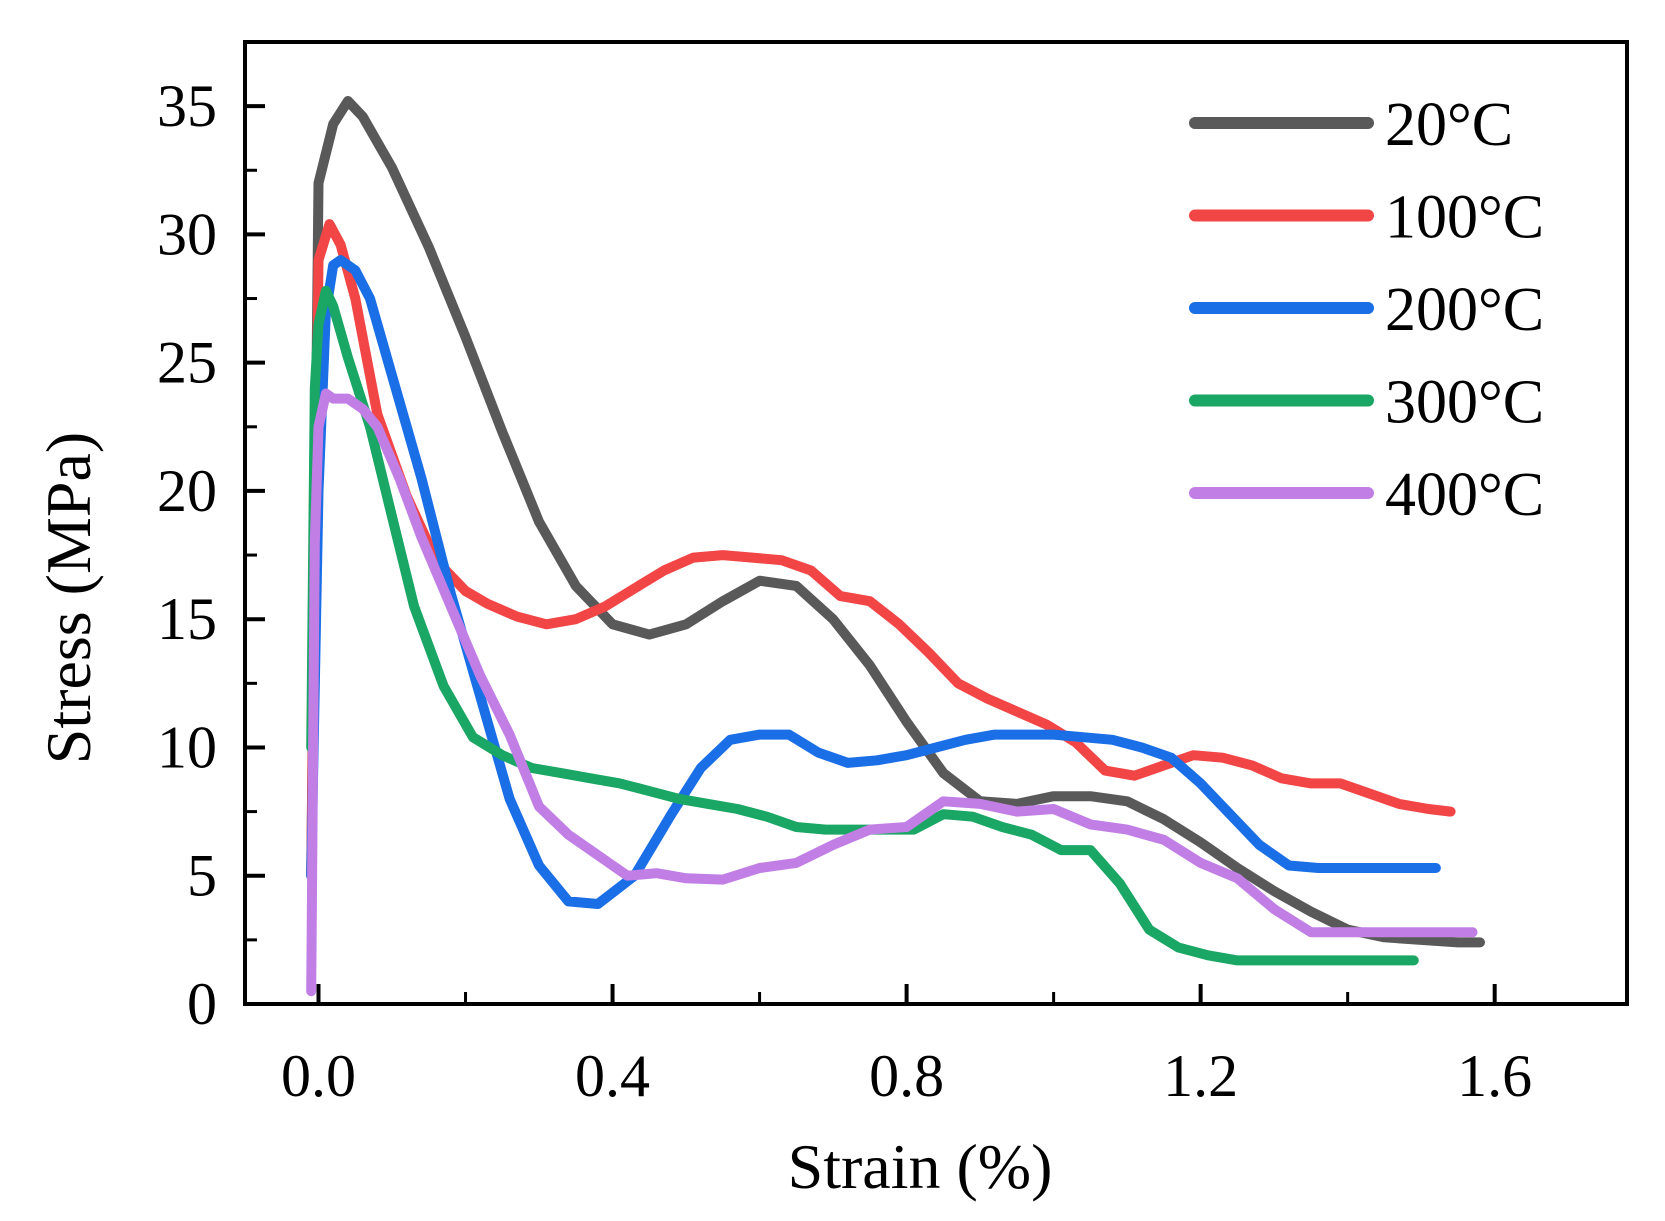 The width and height of the screenshot is (1665, 1221). I want to click on legend-label: 200°C, so click(1464, 310).